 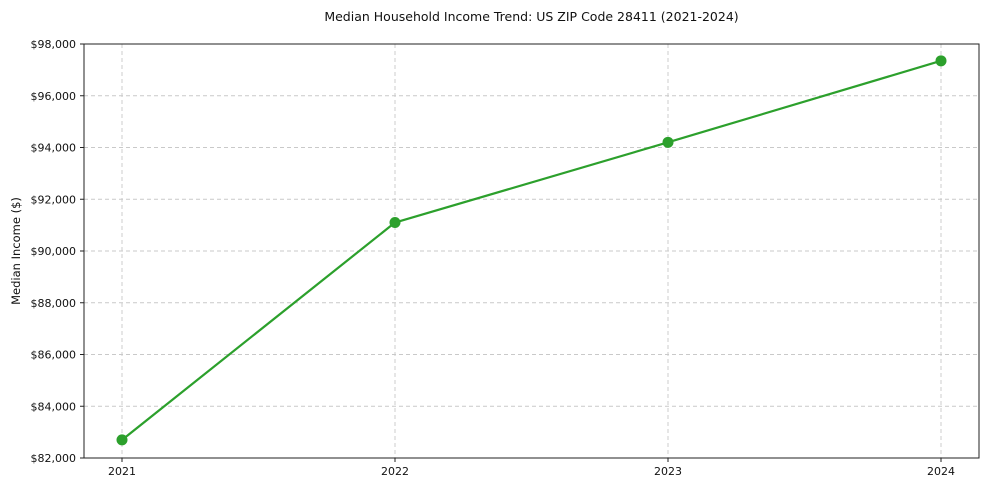 I want to click on y-axis-tick-label: $84,000, so click(x=54, y=406).